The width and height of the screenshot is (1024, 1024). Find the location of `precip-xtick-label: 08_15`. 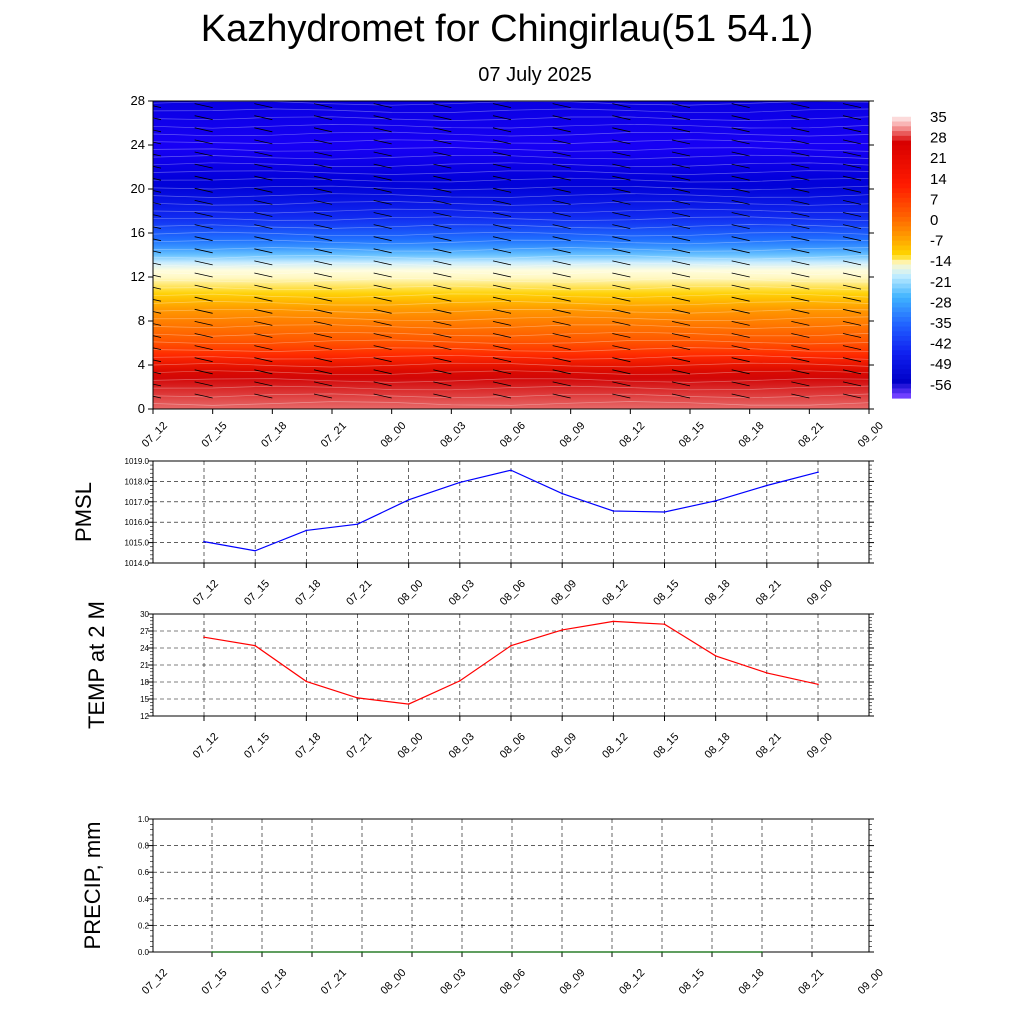

precip-xtick-label: 08_15 is located at coordinates (692, 982).